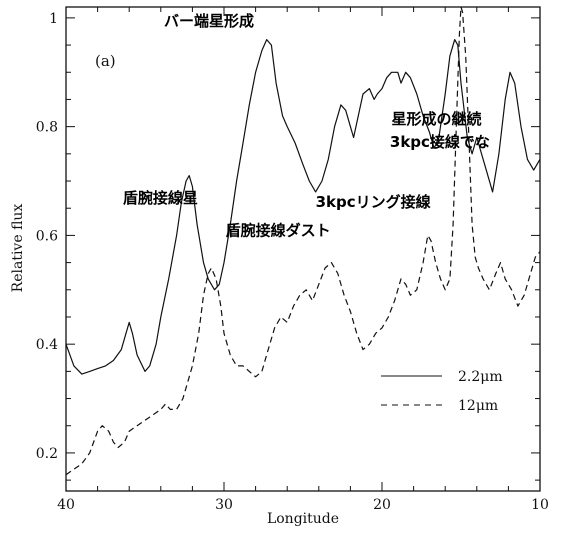 Image resolution: width=570 pixels, height=541 pixels. I want to click on annotation-label: 3kpc接線でな, so click(440, 142).